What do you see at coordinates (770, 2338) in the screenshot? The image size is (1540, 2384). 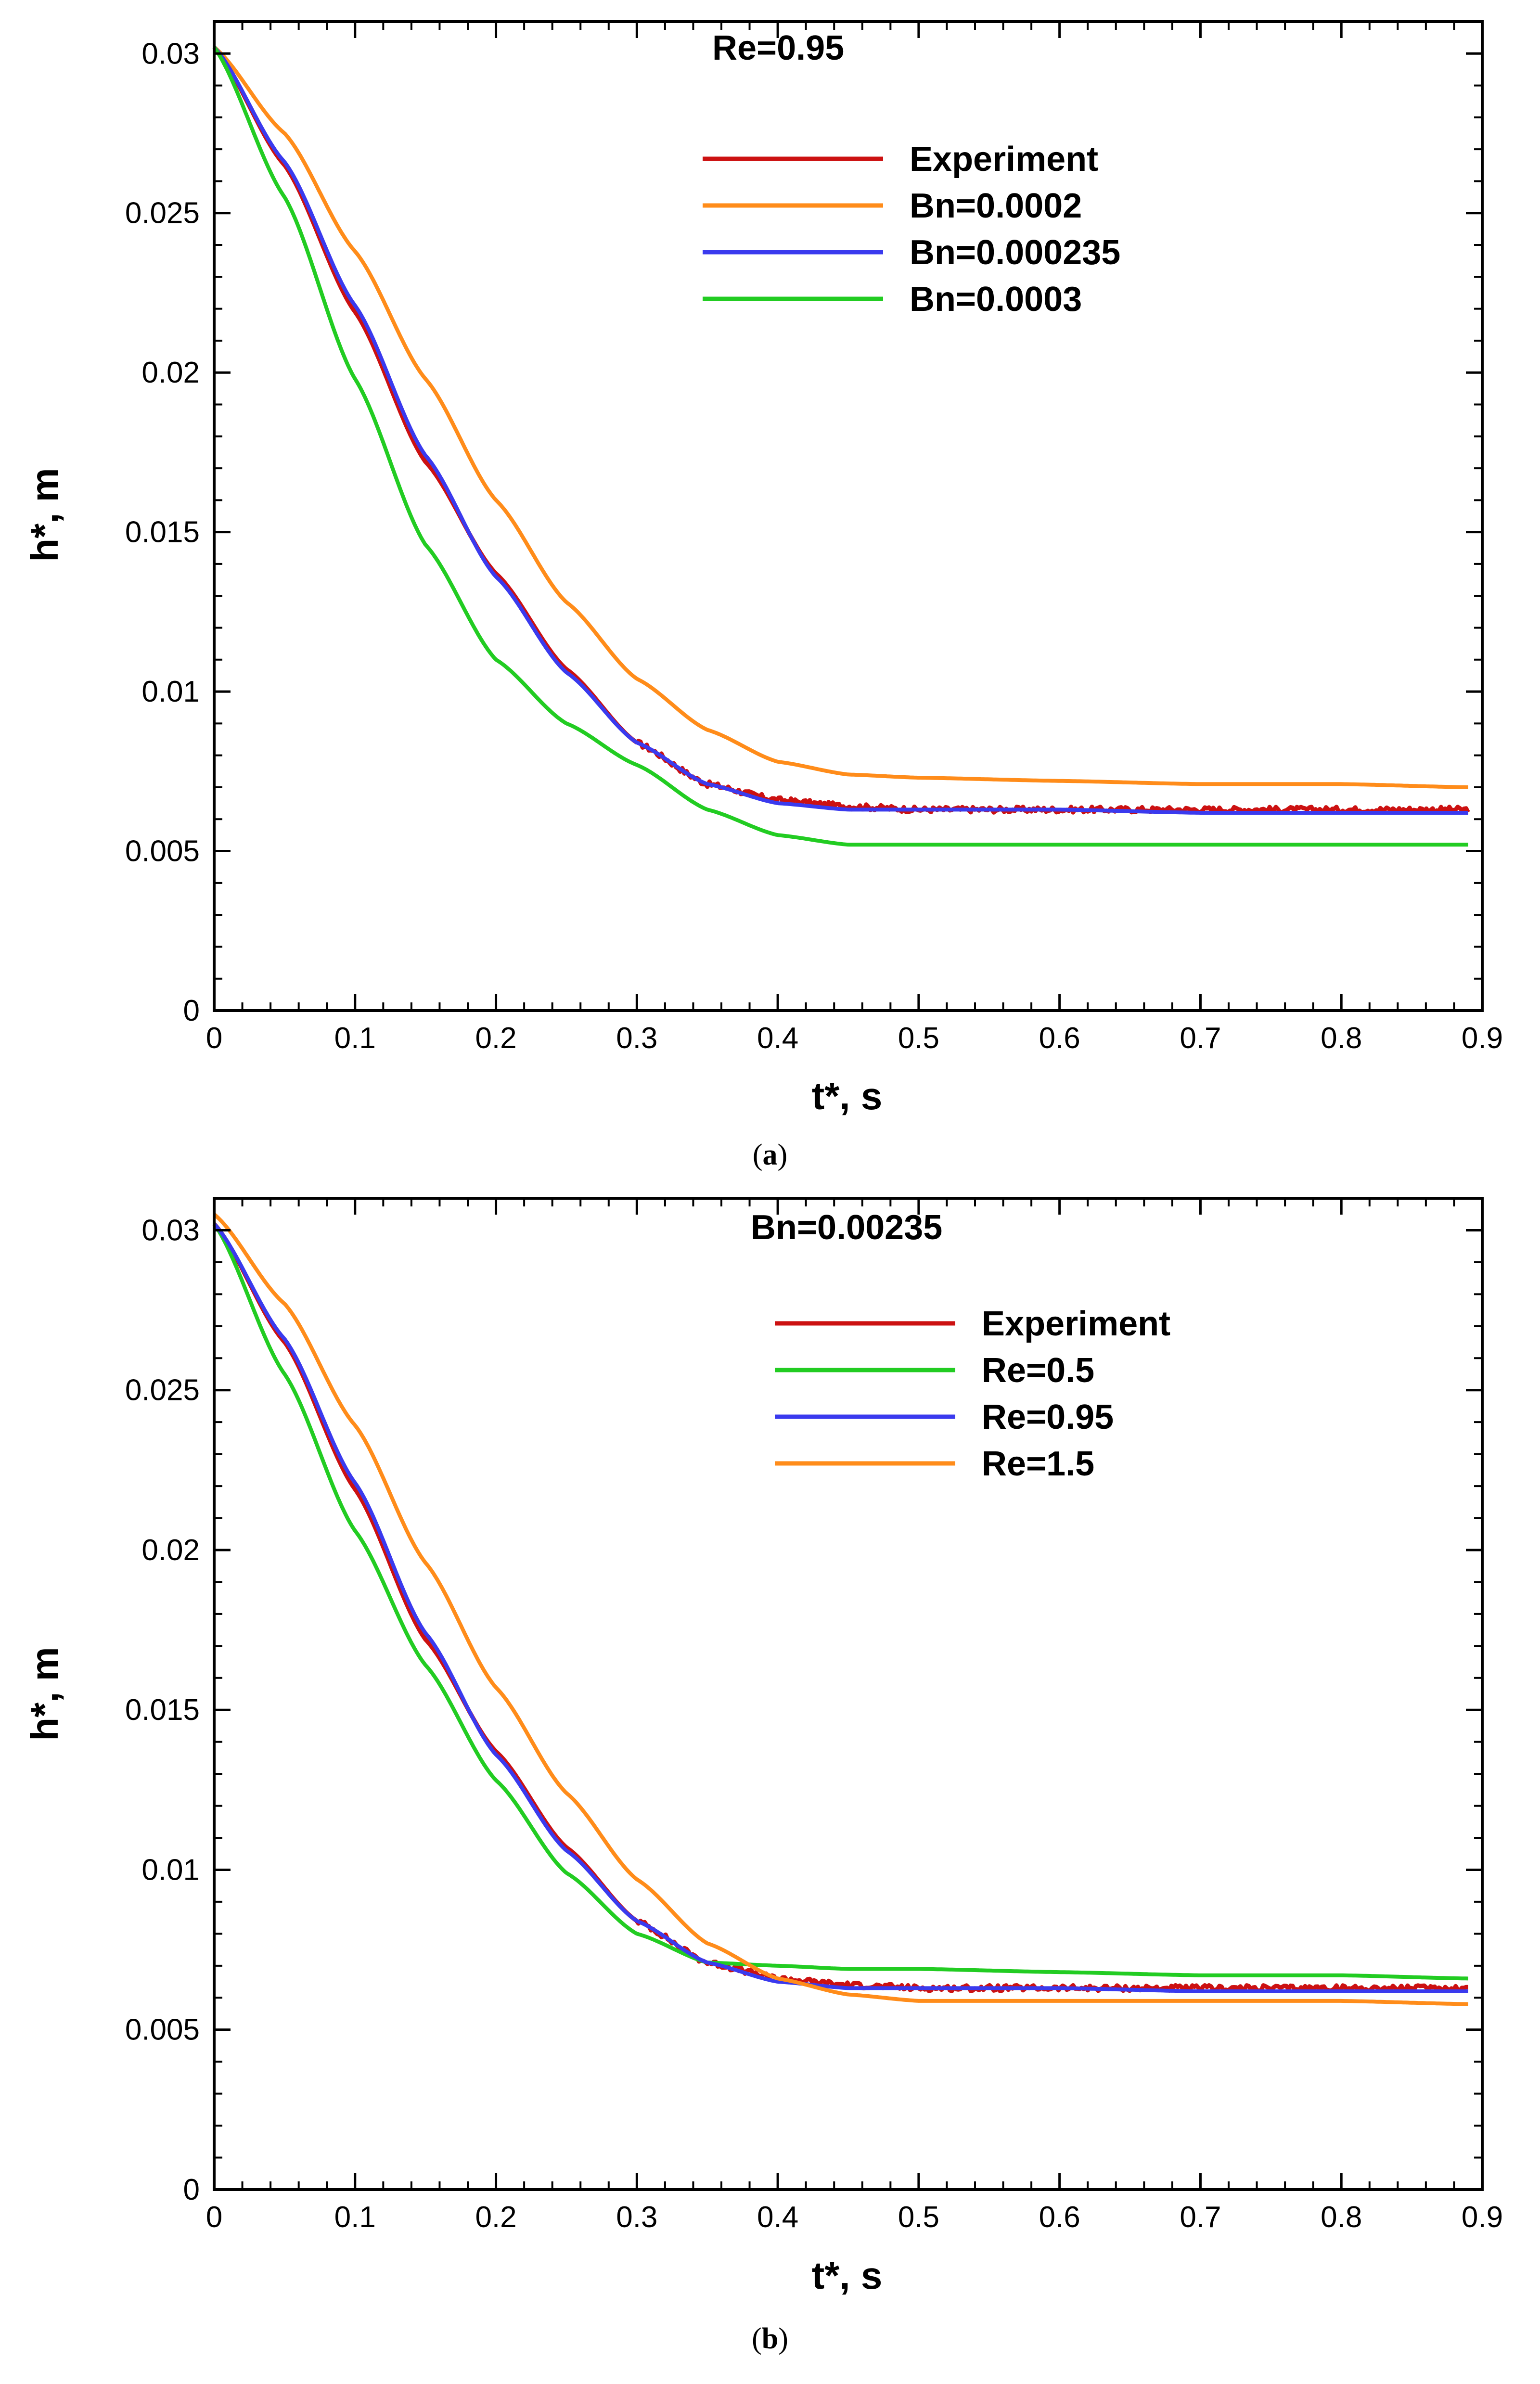 I see `panel-caption: (b)` at bounding box center [770, 2338].